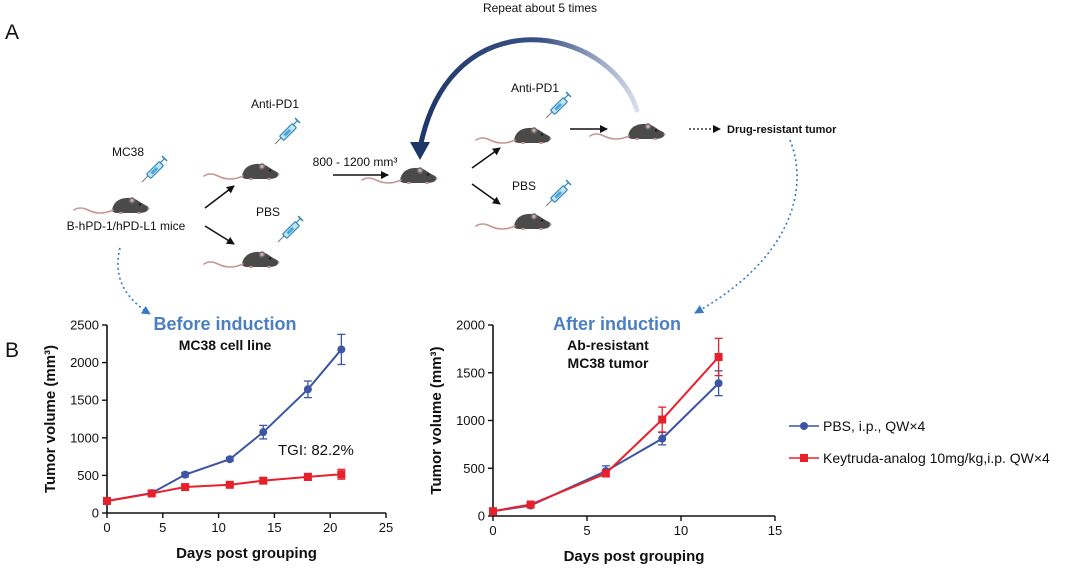 The image size is (1080, 571). What do you see at coordinates (50, 419) in the screenshot?
I see `before-y-axis-label: Tumor volume (mm³)` at bounding box center [50, 419].